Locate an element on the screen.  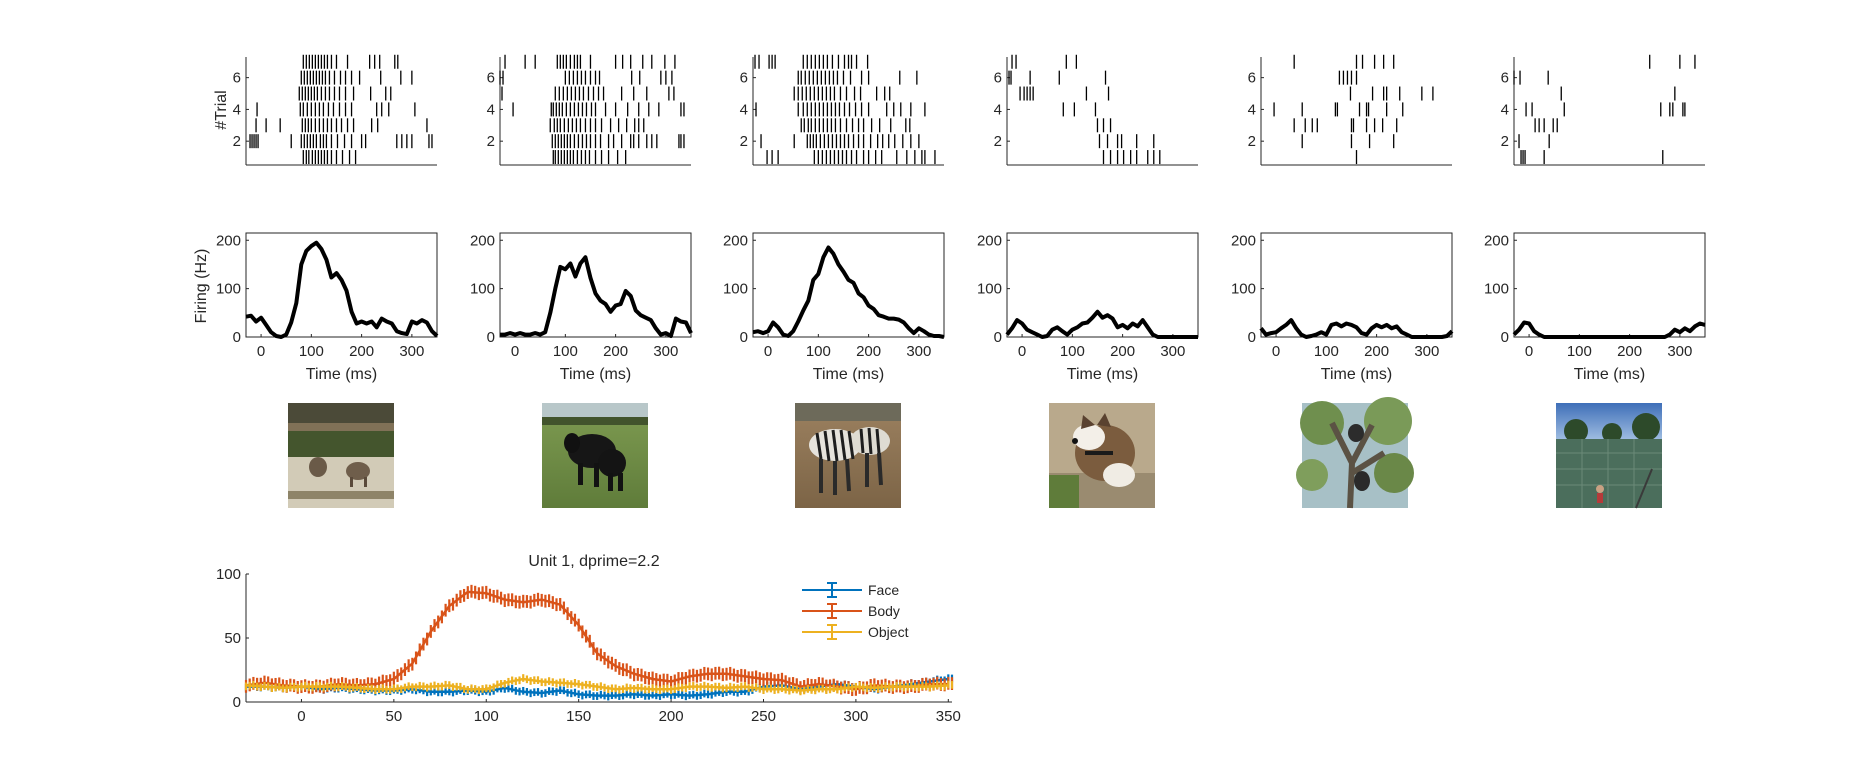
dog-photo is located at coordinates (1102, 455).